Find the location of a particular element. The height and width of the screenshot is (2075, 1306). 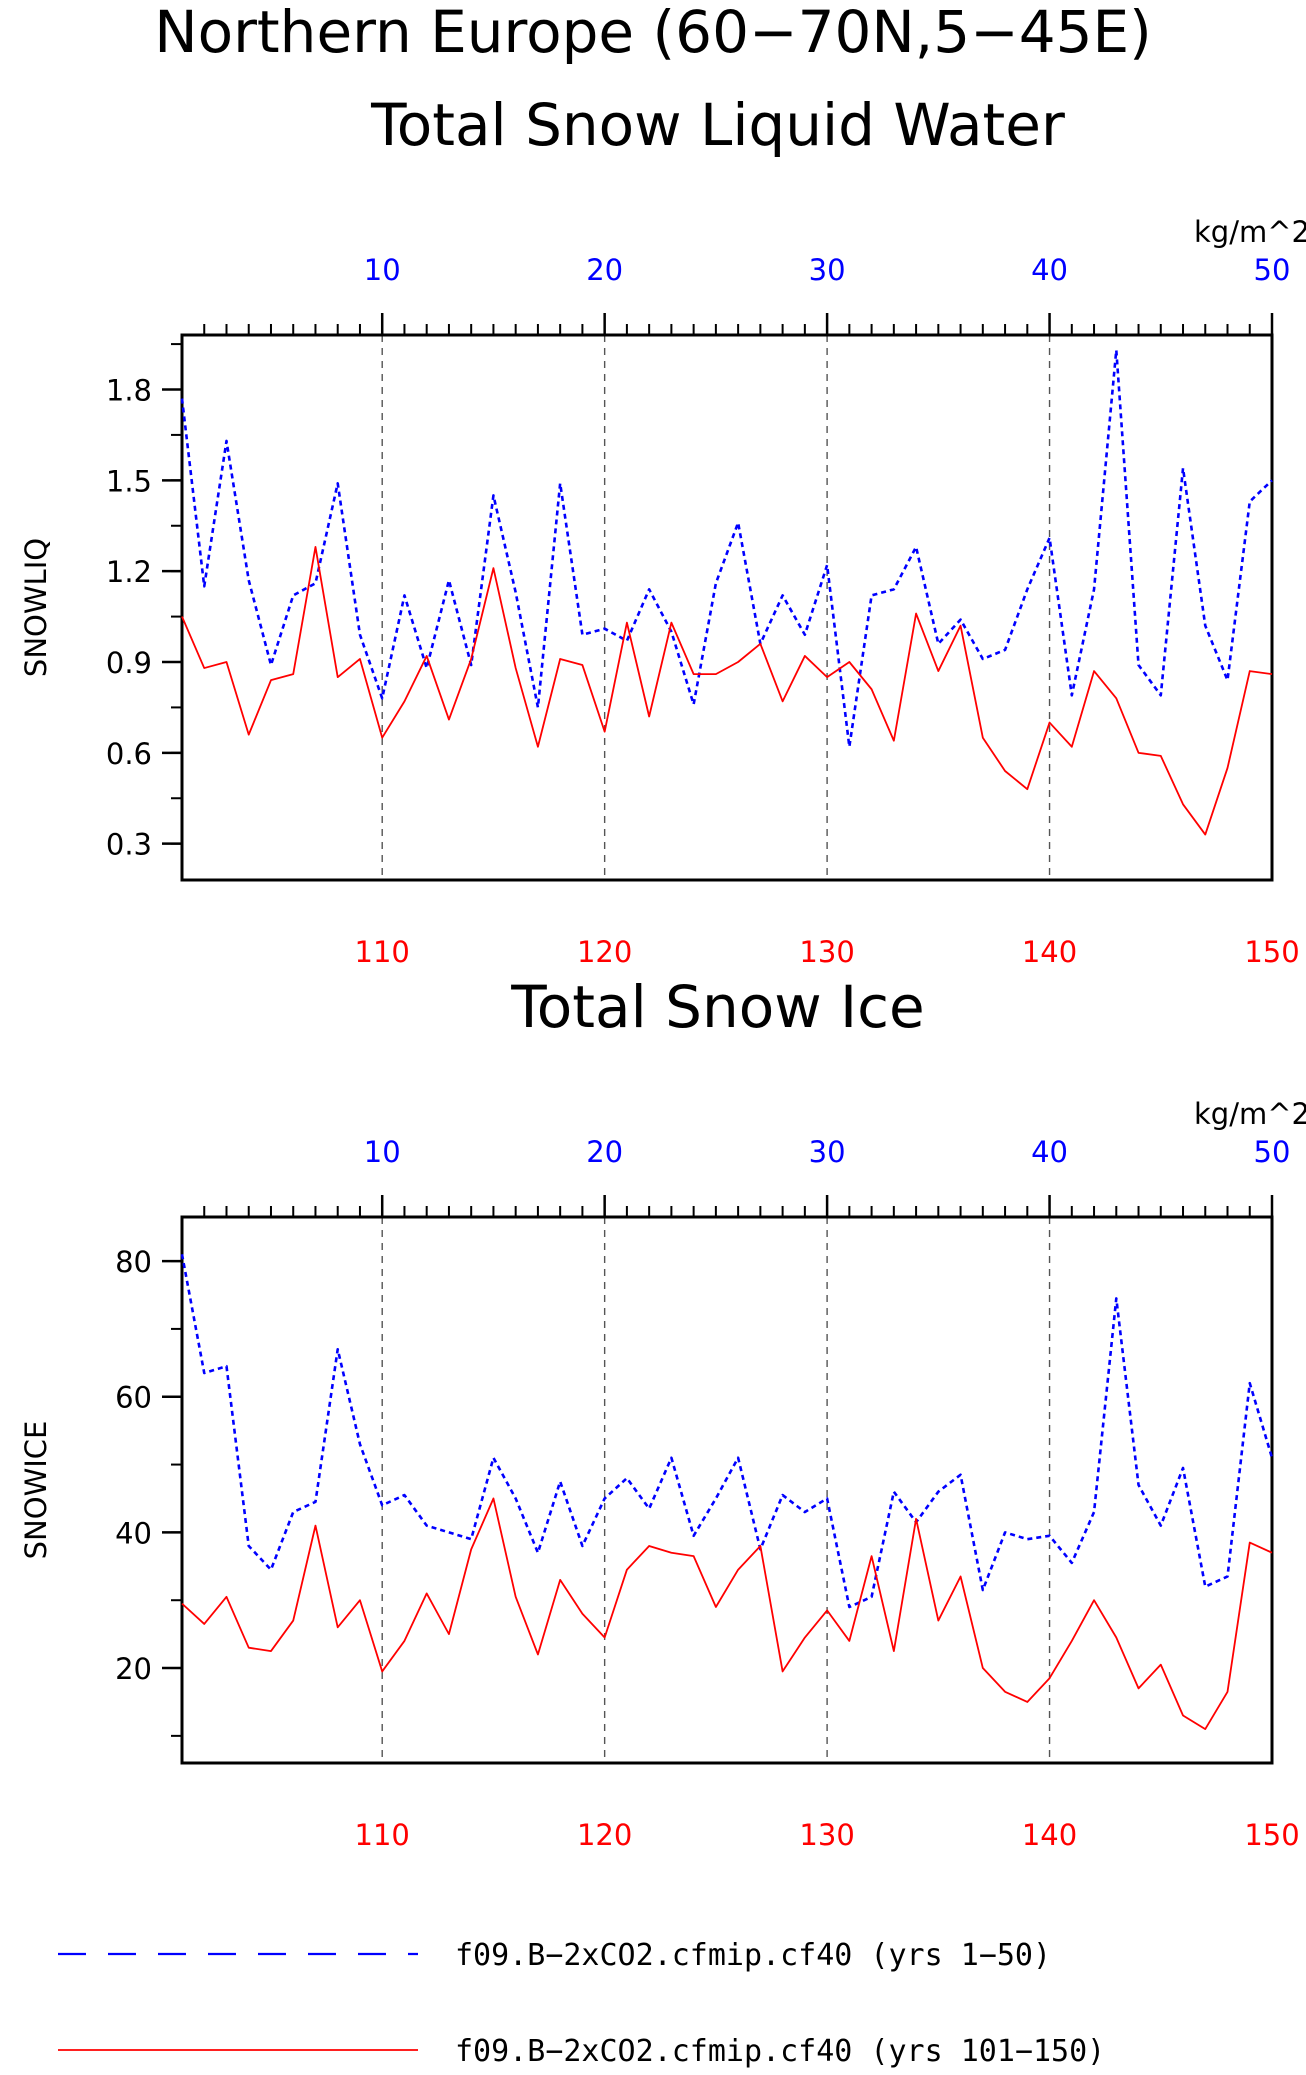

legend-label-series-a: f09.B−2xCO2.cfmip.cf40 (yrs 1−50) is located at coordinates (753, 1955).